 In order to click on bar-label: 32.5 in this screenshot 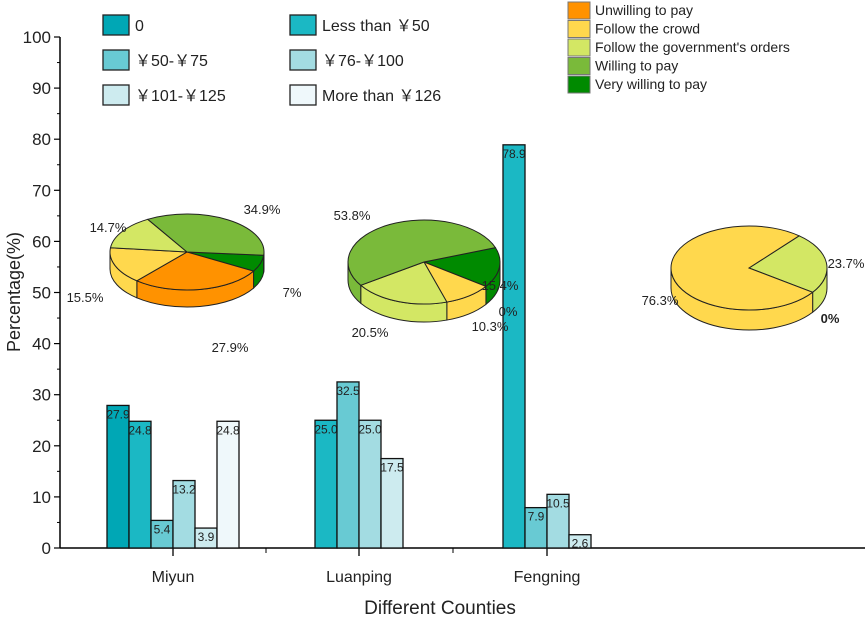, I will do `click(348, 391)`.